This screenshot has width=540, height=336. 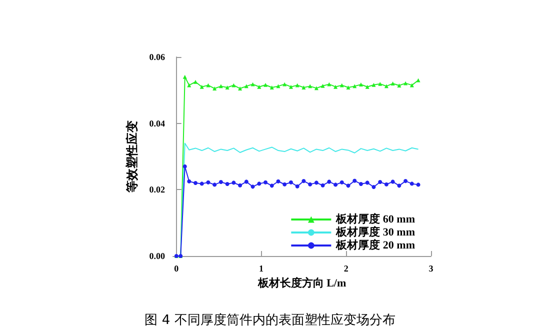 What do you see at coordinates (157, 256) in the screenshot?
I see `y-tick-label: 0.00` at bounding box center [157, 256].